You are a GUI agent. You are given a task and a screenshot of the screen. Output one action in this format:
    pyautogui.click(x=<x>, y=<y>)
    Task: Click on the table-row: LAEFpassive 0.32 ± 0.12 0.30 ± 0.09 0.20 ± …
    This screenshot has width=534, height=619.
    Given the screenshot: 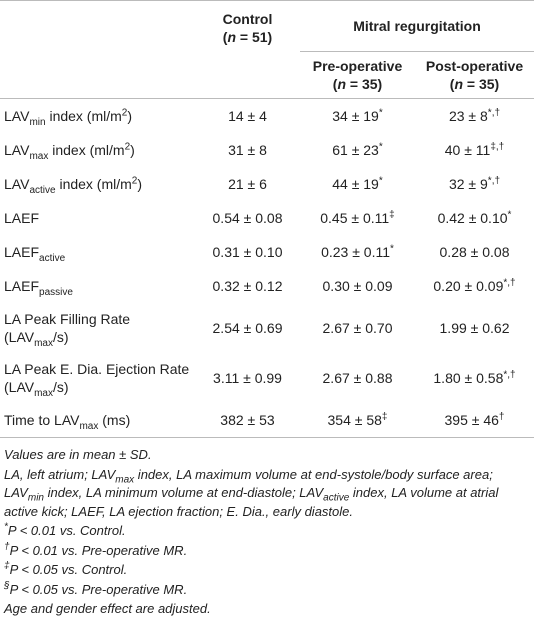 What is the action you would take?
    pyautogui.click(x=267, y=286)
    